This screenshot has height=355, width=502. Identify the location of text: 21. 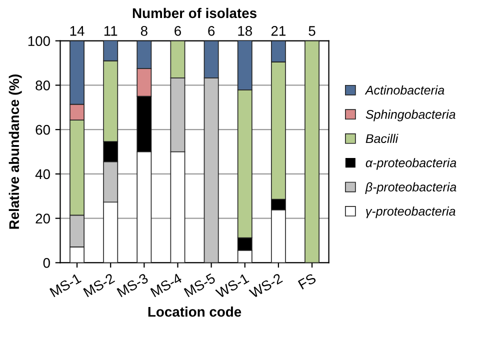
(278, 31).